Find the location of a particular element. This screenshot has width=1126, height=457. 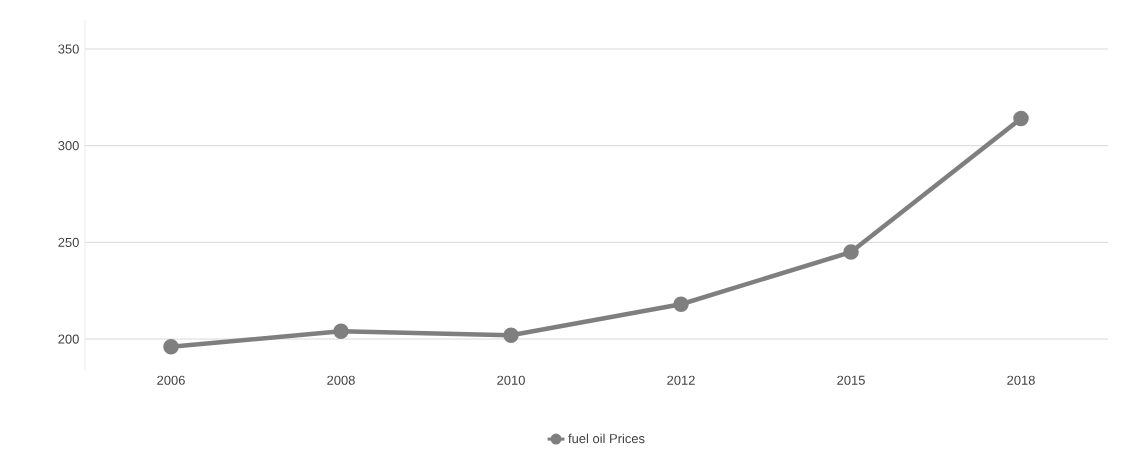

x-tick-label: 2015 is located at coordinates (851, 380).